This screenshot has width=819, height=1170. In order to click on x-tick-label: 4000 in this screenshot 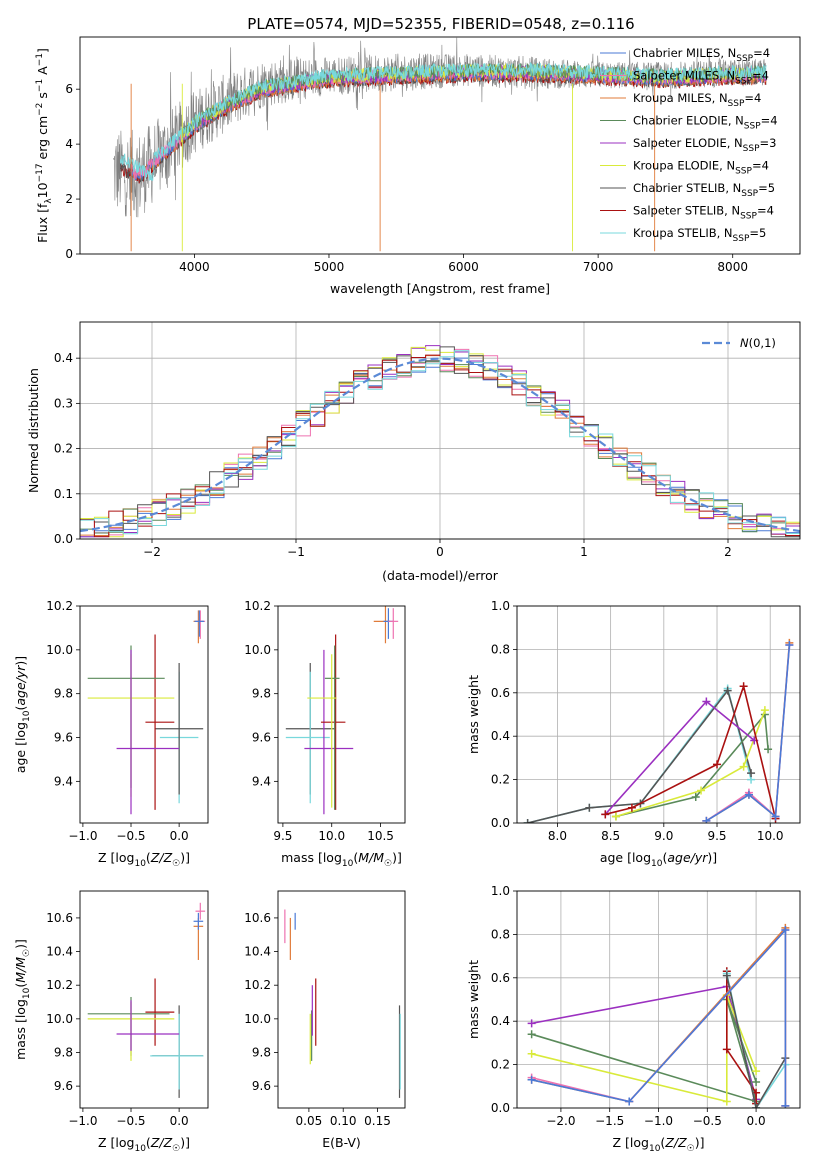, I will do `click(194, 267)`.